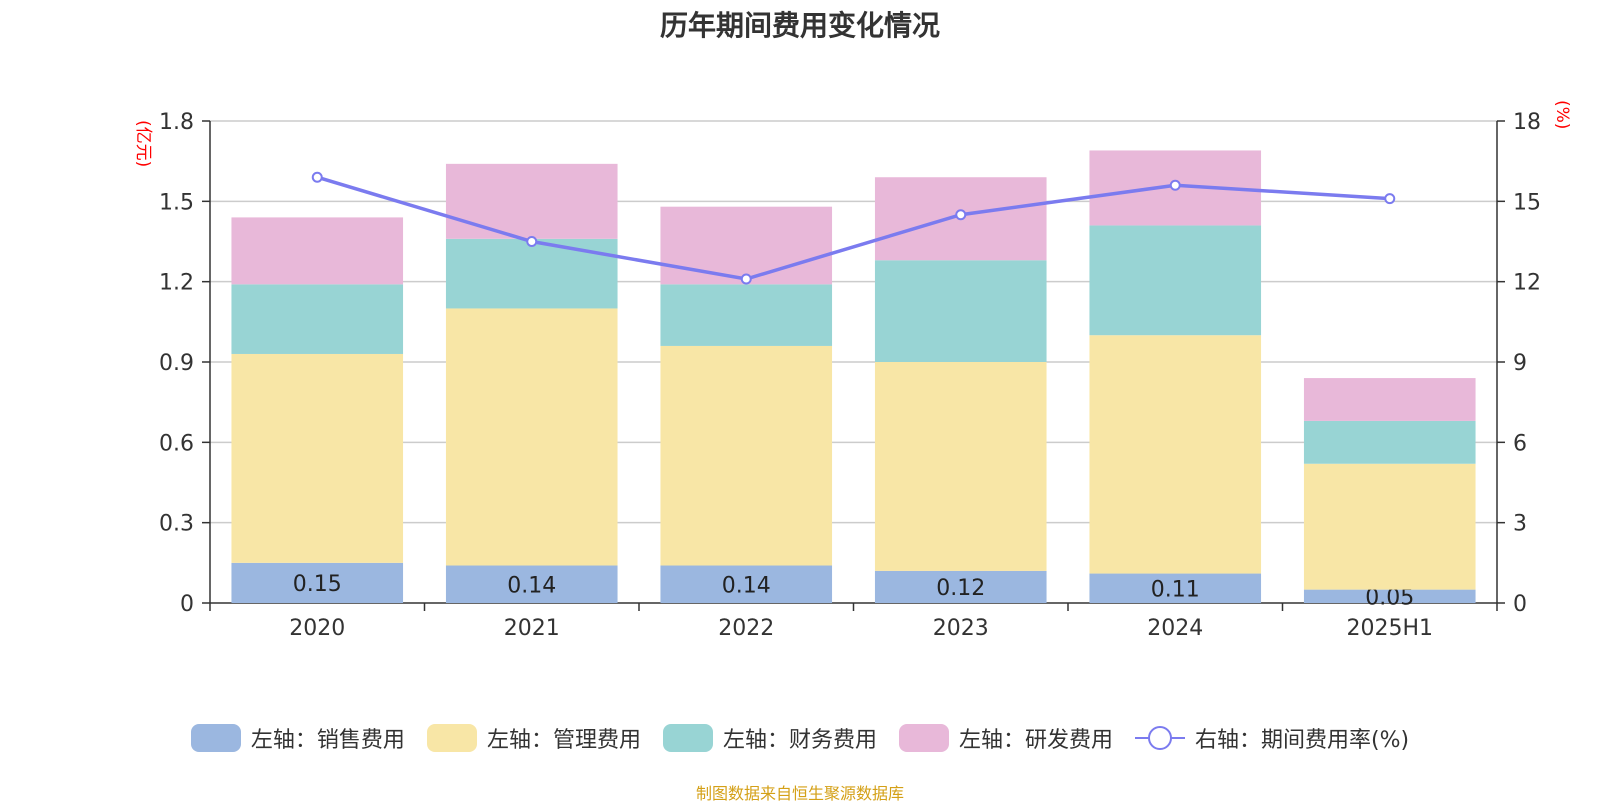 Image resolution: width=1600 pixels, height=804 pixels. Describe the element at coordinates (532, 628) in the screenshot. I see `x-axis-tick-label: 2021` at that location.